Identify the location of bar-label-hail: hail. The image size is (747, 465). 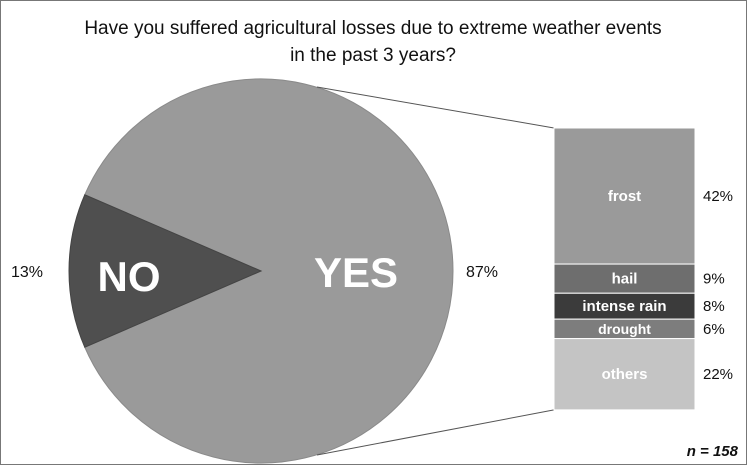
(625, 279).